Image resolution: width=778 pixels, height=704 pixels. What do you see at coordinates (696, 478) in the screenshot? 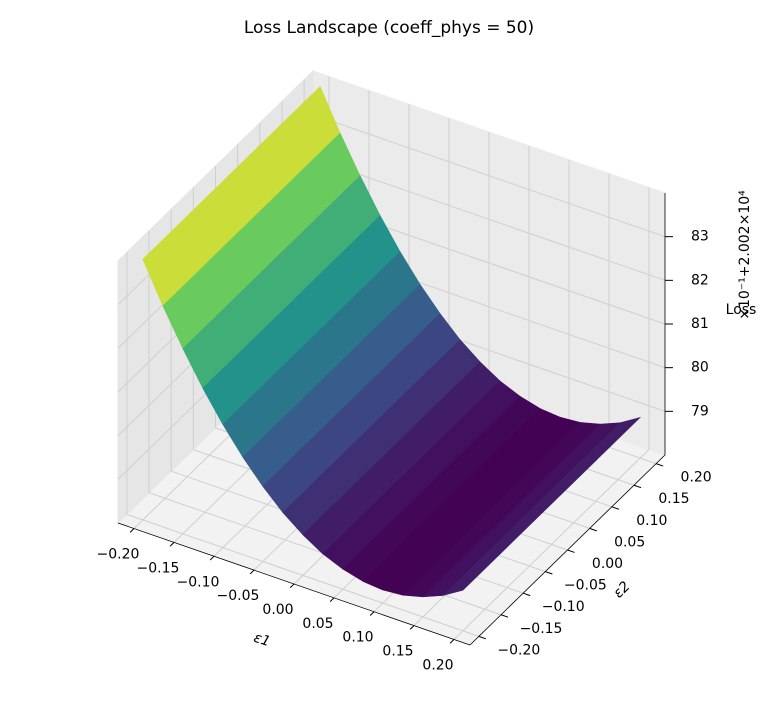
I see `y-tick-label: 0.20` at bounding box center [696, 478].